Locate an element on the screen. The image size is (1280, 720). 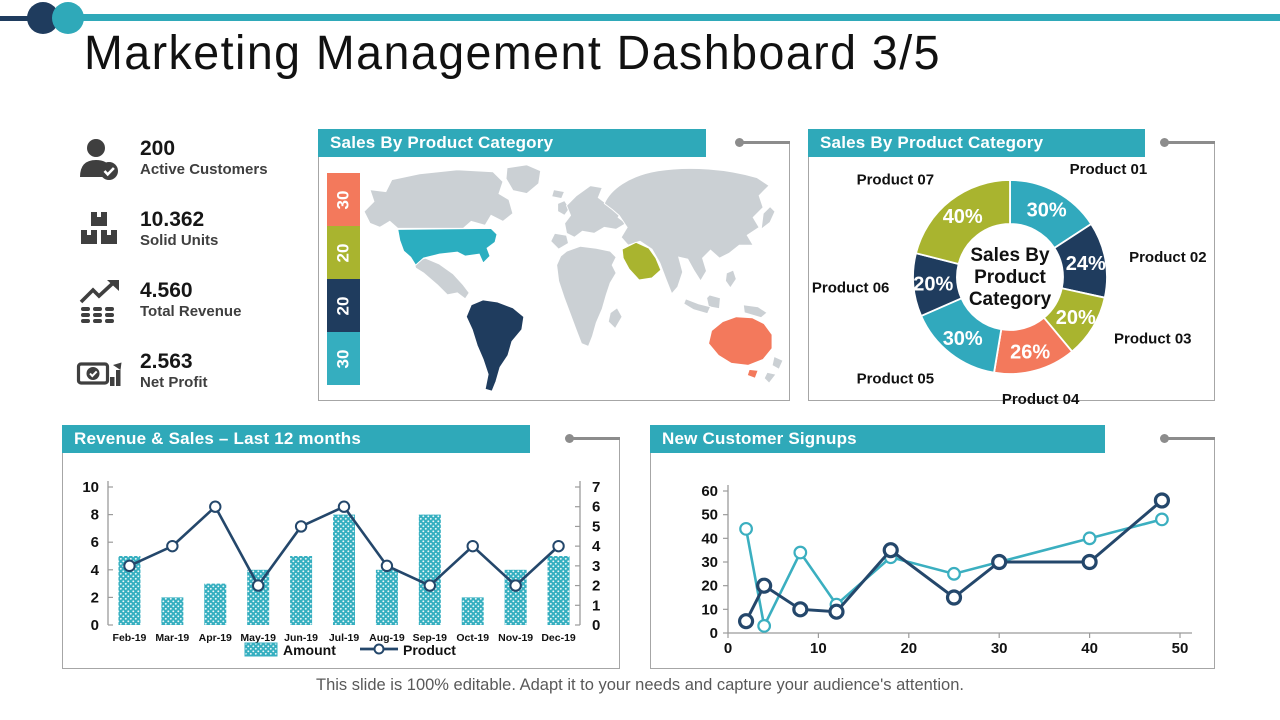
panel-title: Revenue & Sales – Last 12 months is located at coordinates (296, 439).